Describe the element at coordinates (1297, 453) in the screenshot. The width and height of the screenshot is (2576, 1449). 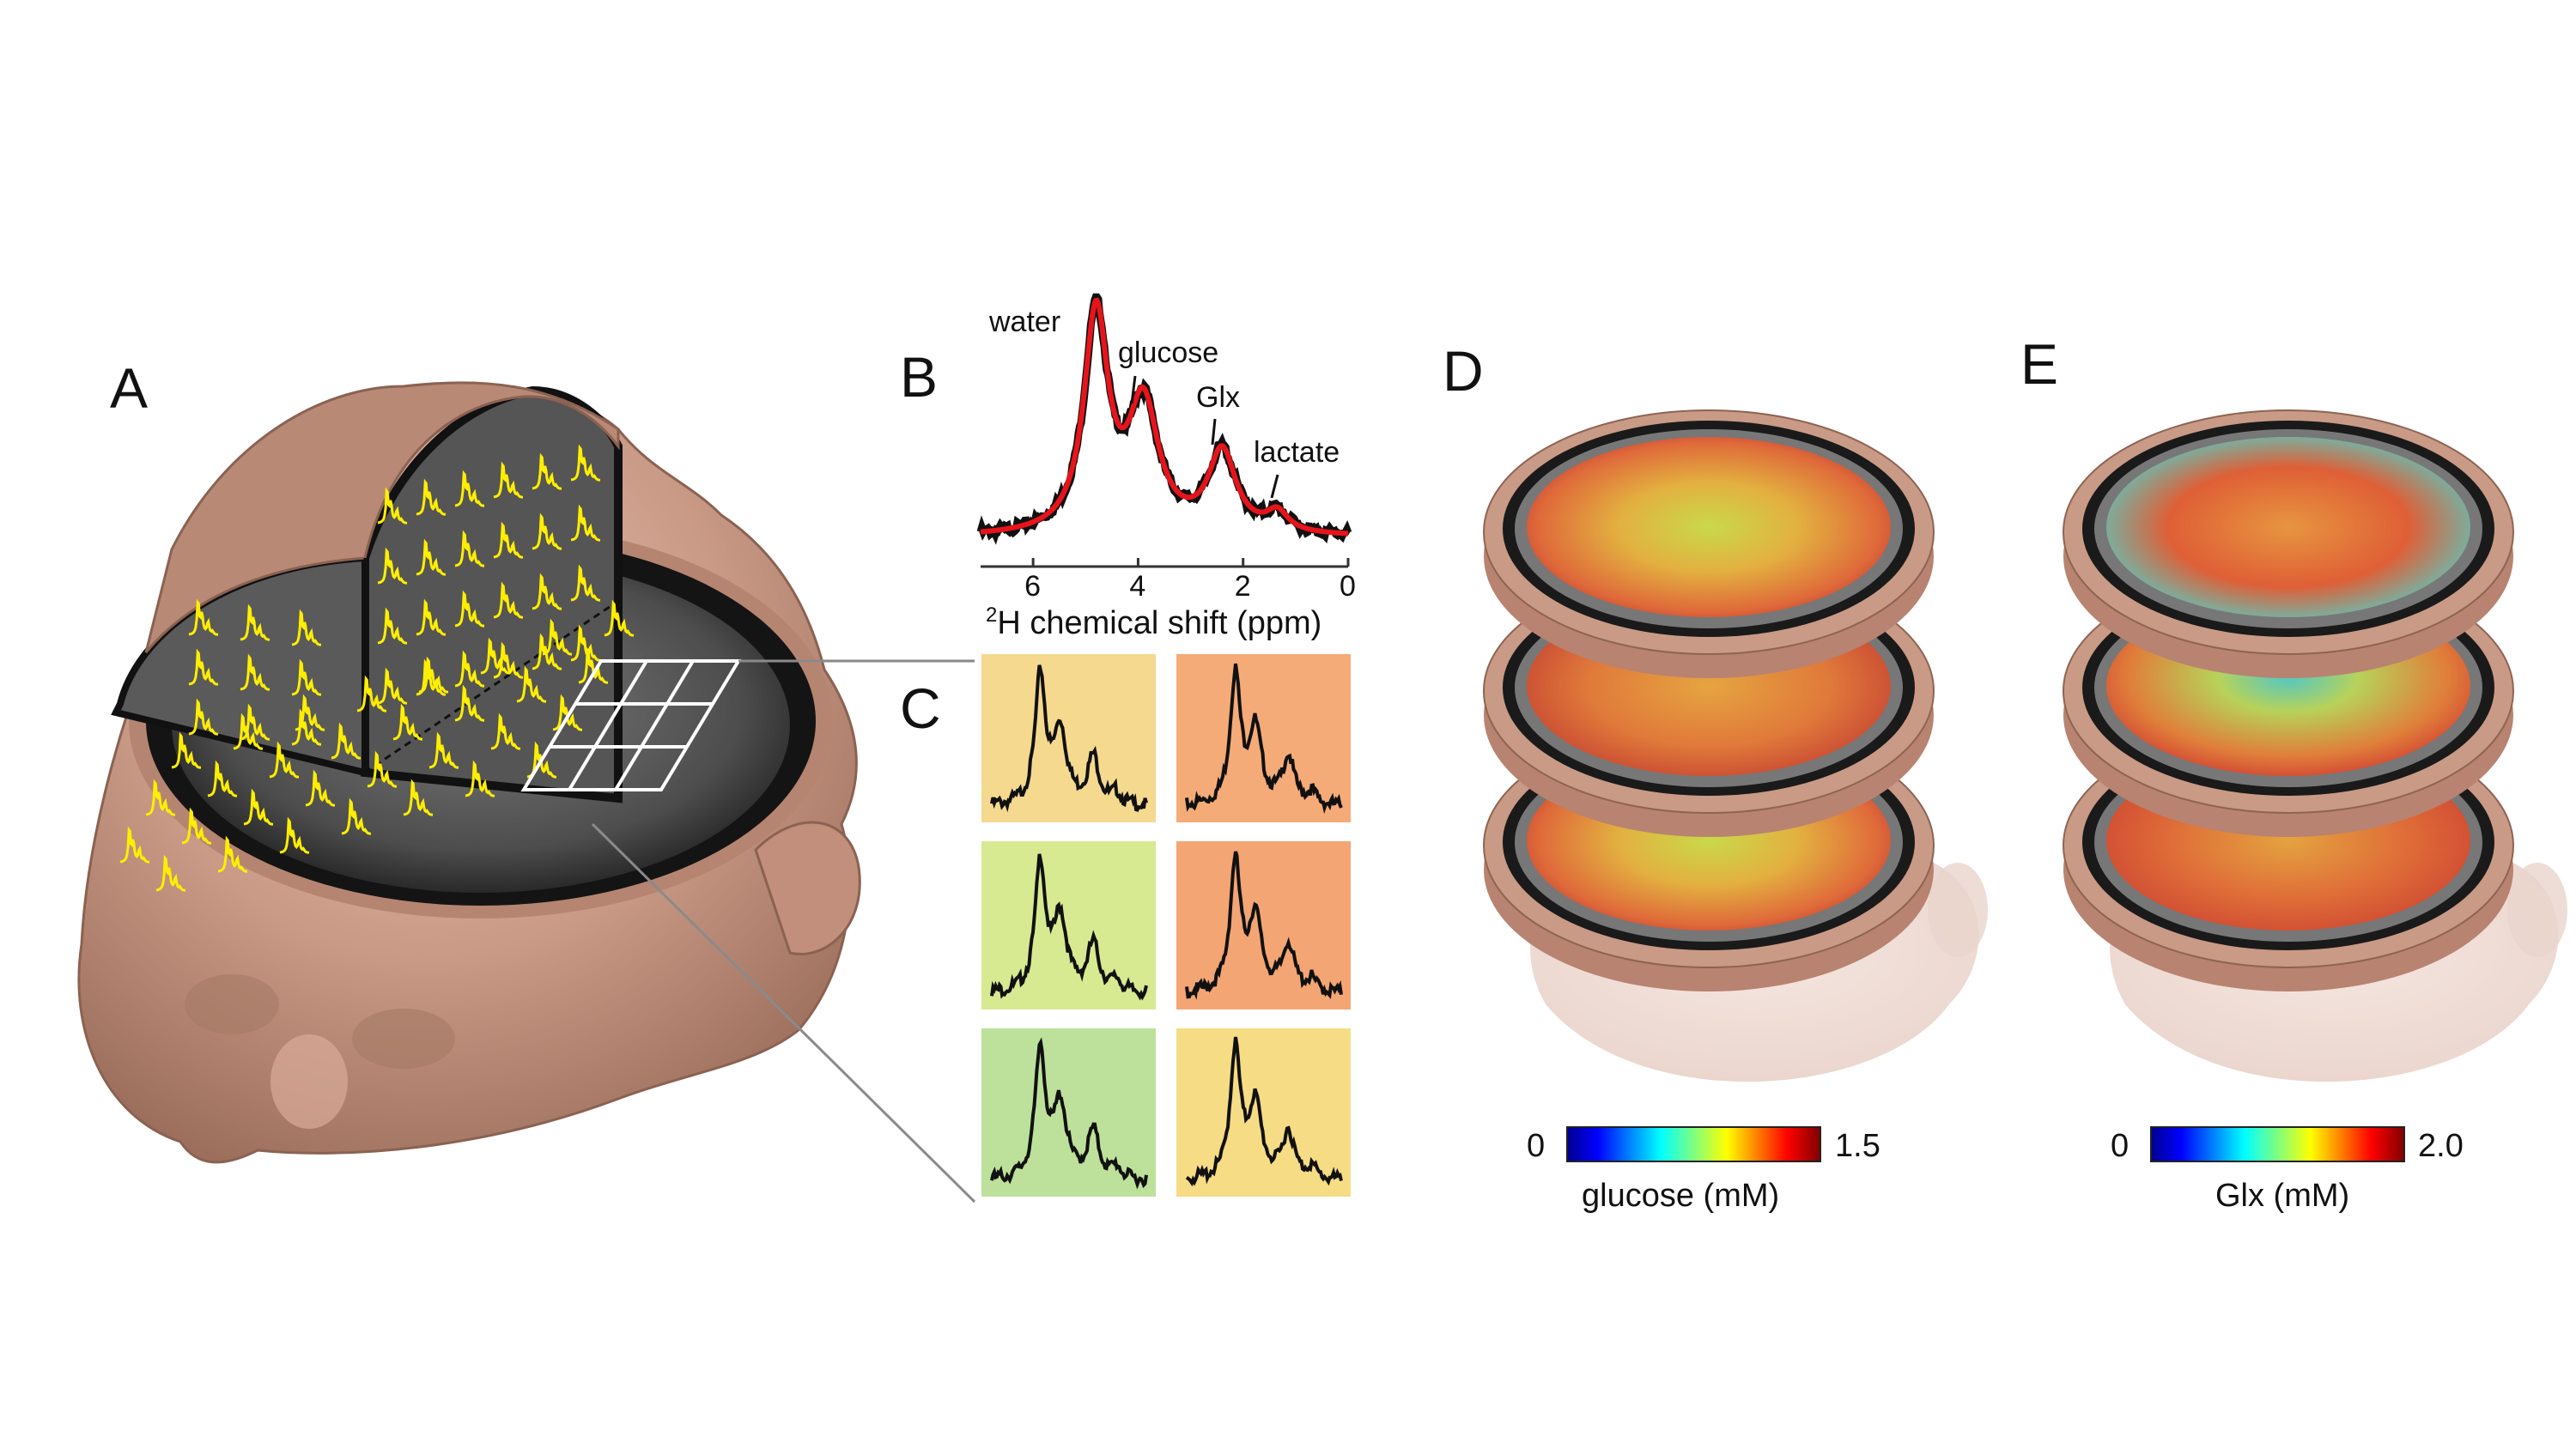
I see `peak-label-lactate: lactate` at that location.